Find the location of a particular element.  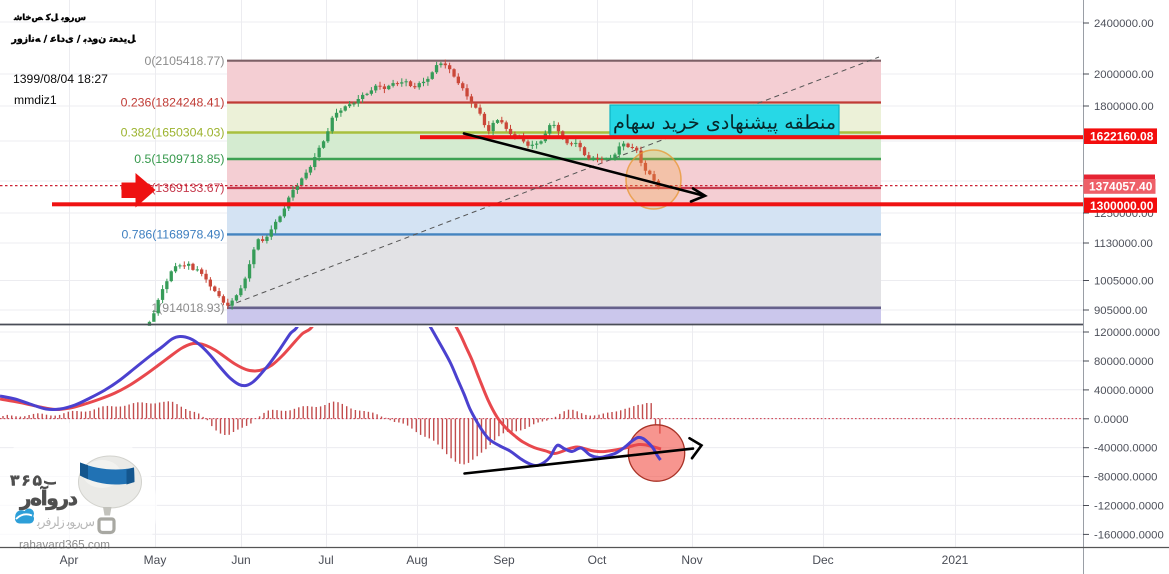

svg-text: 0.5(1509718.85) is located at coordinates (179, 159).